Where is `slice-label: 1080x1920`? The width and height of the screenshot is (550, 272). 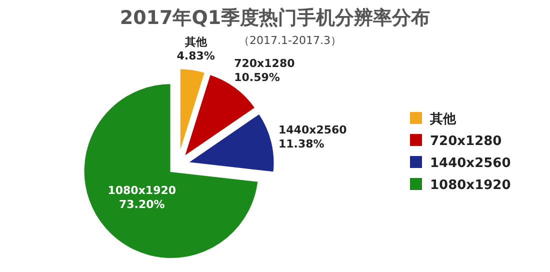
slice-label: 1080x1920 is located at coordinates (142, 191).